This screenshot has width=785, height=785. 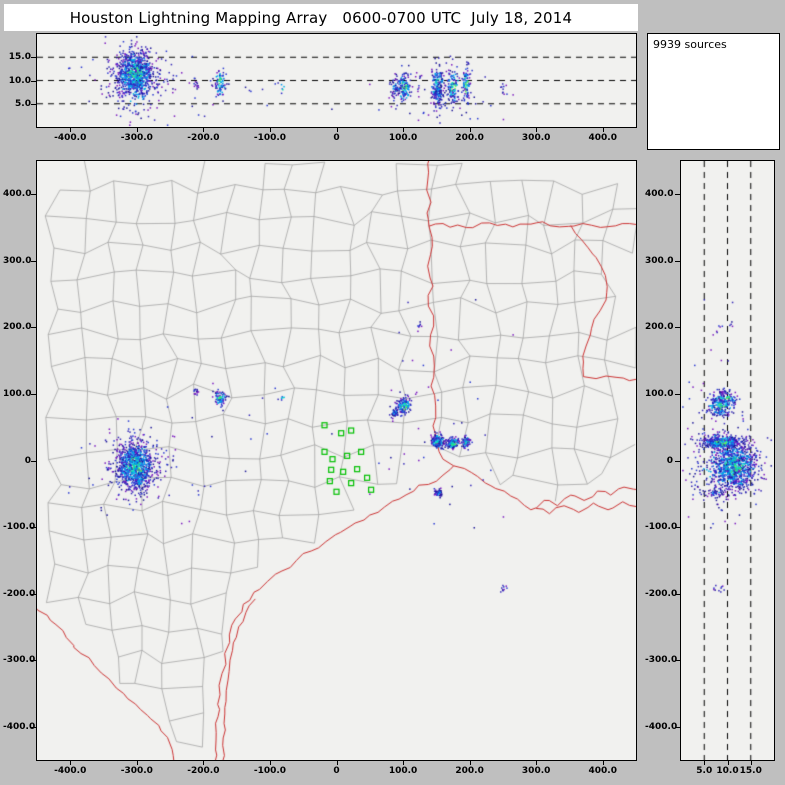 What do you see at coordinates (690, 44) in the screenshot?
I see `sources-count: 9939 sources` at bounding box center [690, 44].